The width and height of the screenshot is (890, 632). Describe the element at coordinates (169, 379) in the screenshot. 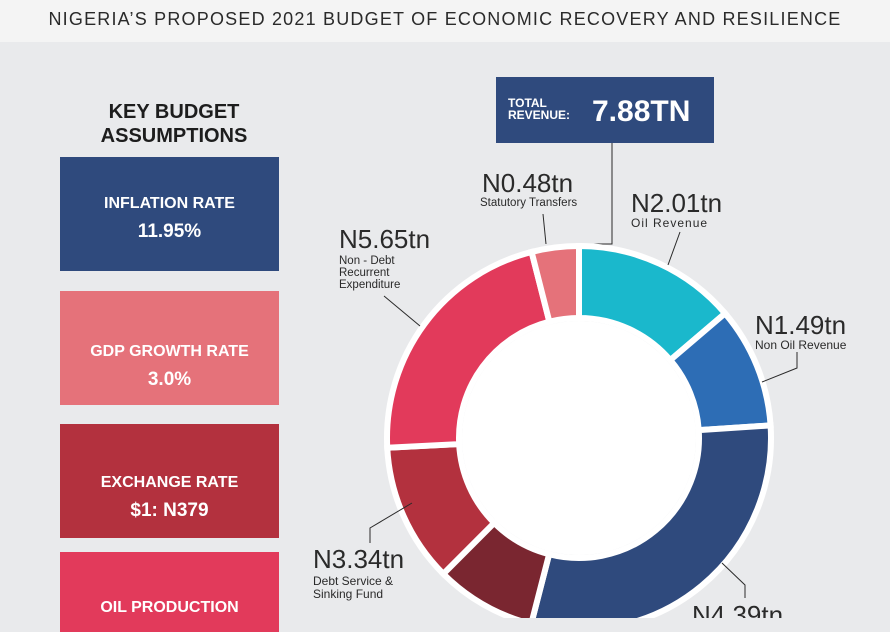

I see `card-value: 3.0%` at that location.